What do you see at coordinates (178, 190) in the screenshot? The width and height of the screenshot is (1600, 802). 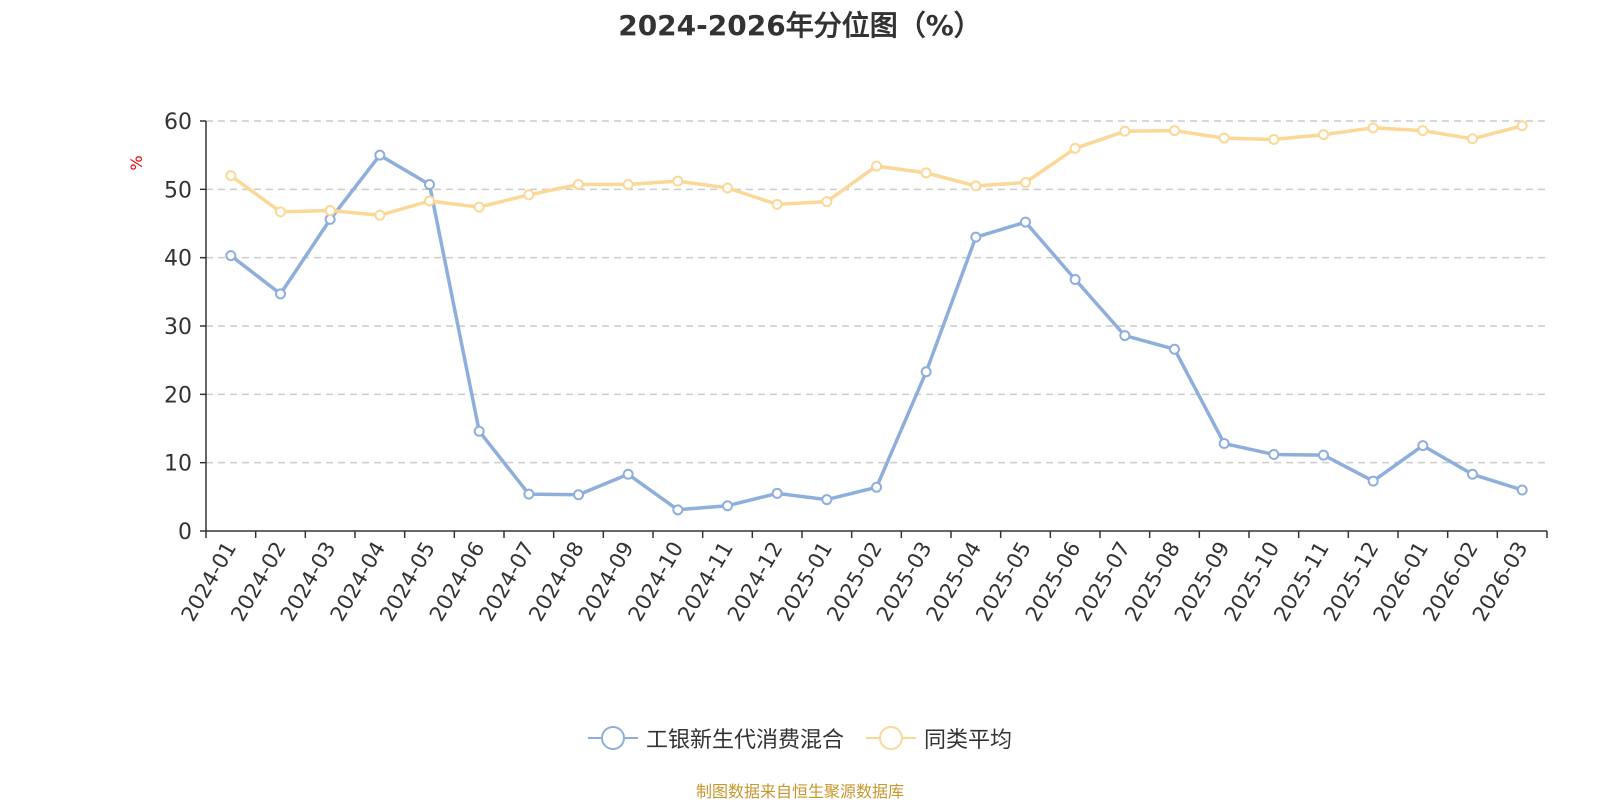 I see `y-tick-label: 50` at bounding box center [178, 190].